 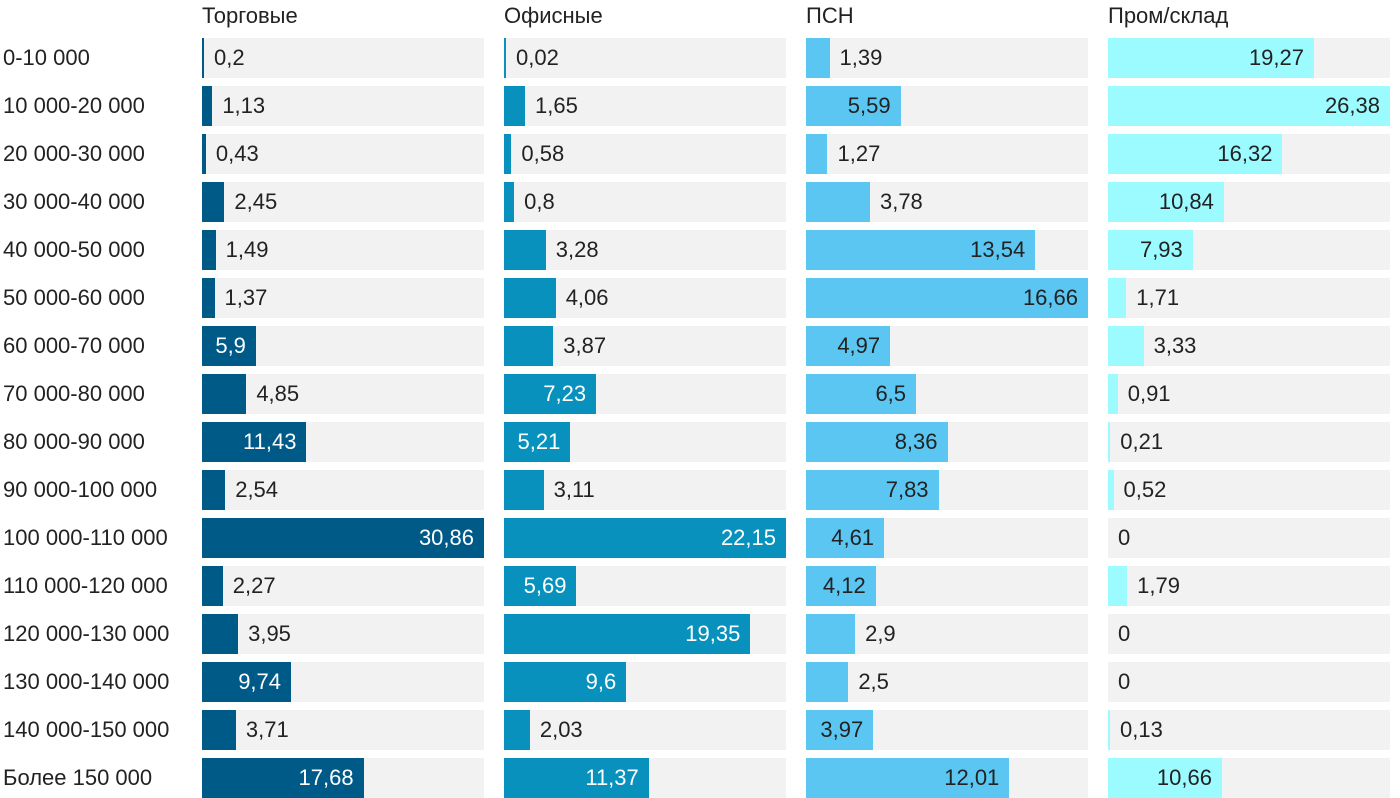 I want to click on bar-track: 16,32, so click(x=1249, y=154).